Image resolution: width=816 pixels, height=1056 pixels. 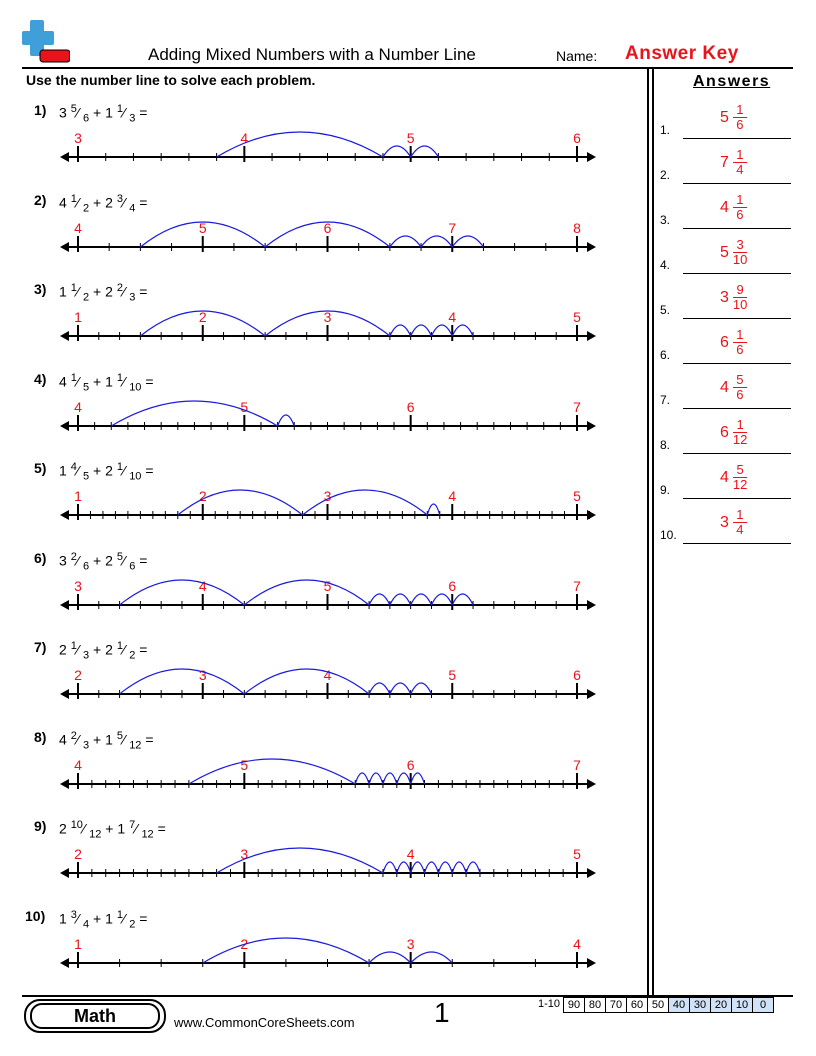 What do you see at coordinates (740, 349) in the screenshot?
I see `answer-denominator: 6` at bounding box center [740, 349].